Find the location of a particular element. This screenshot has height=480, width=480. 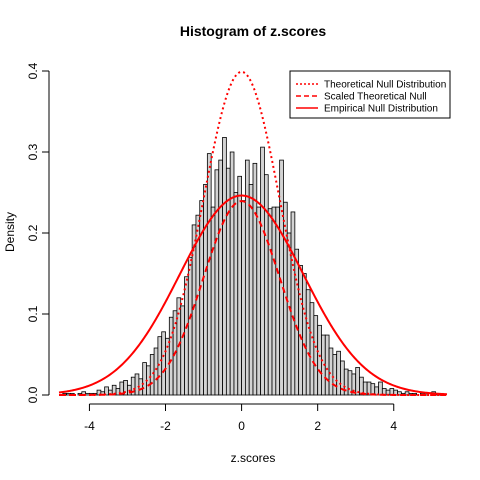

y-tick-label: 0.2 is located at coordinates (33, 232).